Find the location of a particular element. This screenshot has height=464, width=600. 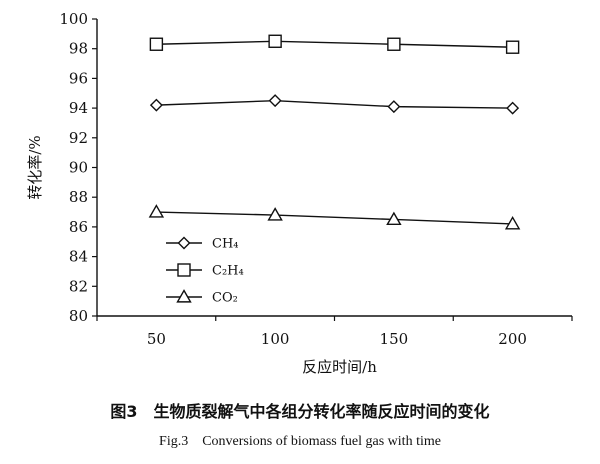

legend-label: C₂H₄ is located at coordinates (228, 271).